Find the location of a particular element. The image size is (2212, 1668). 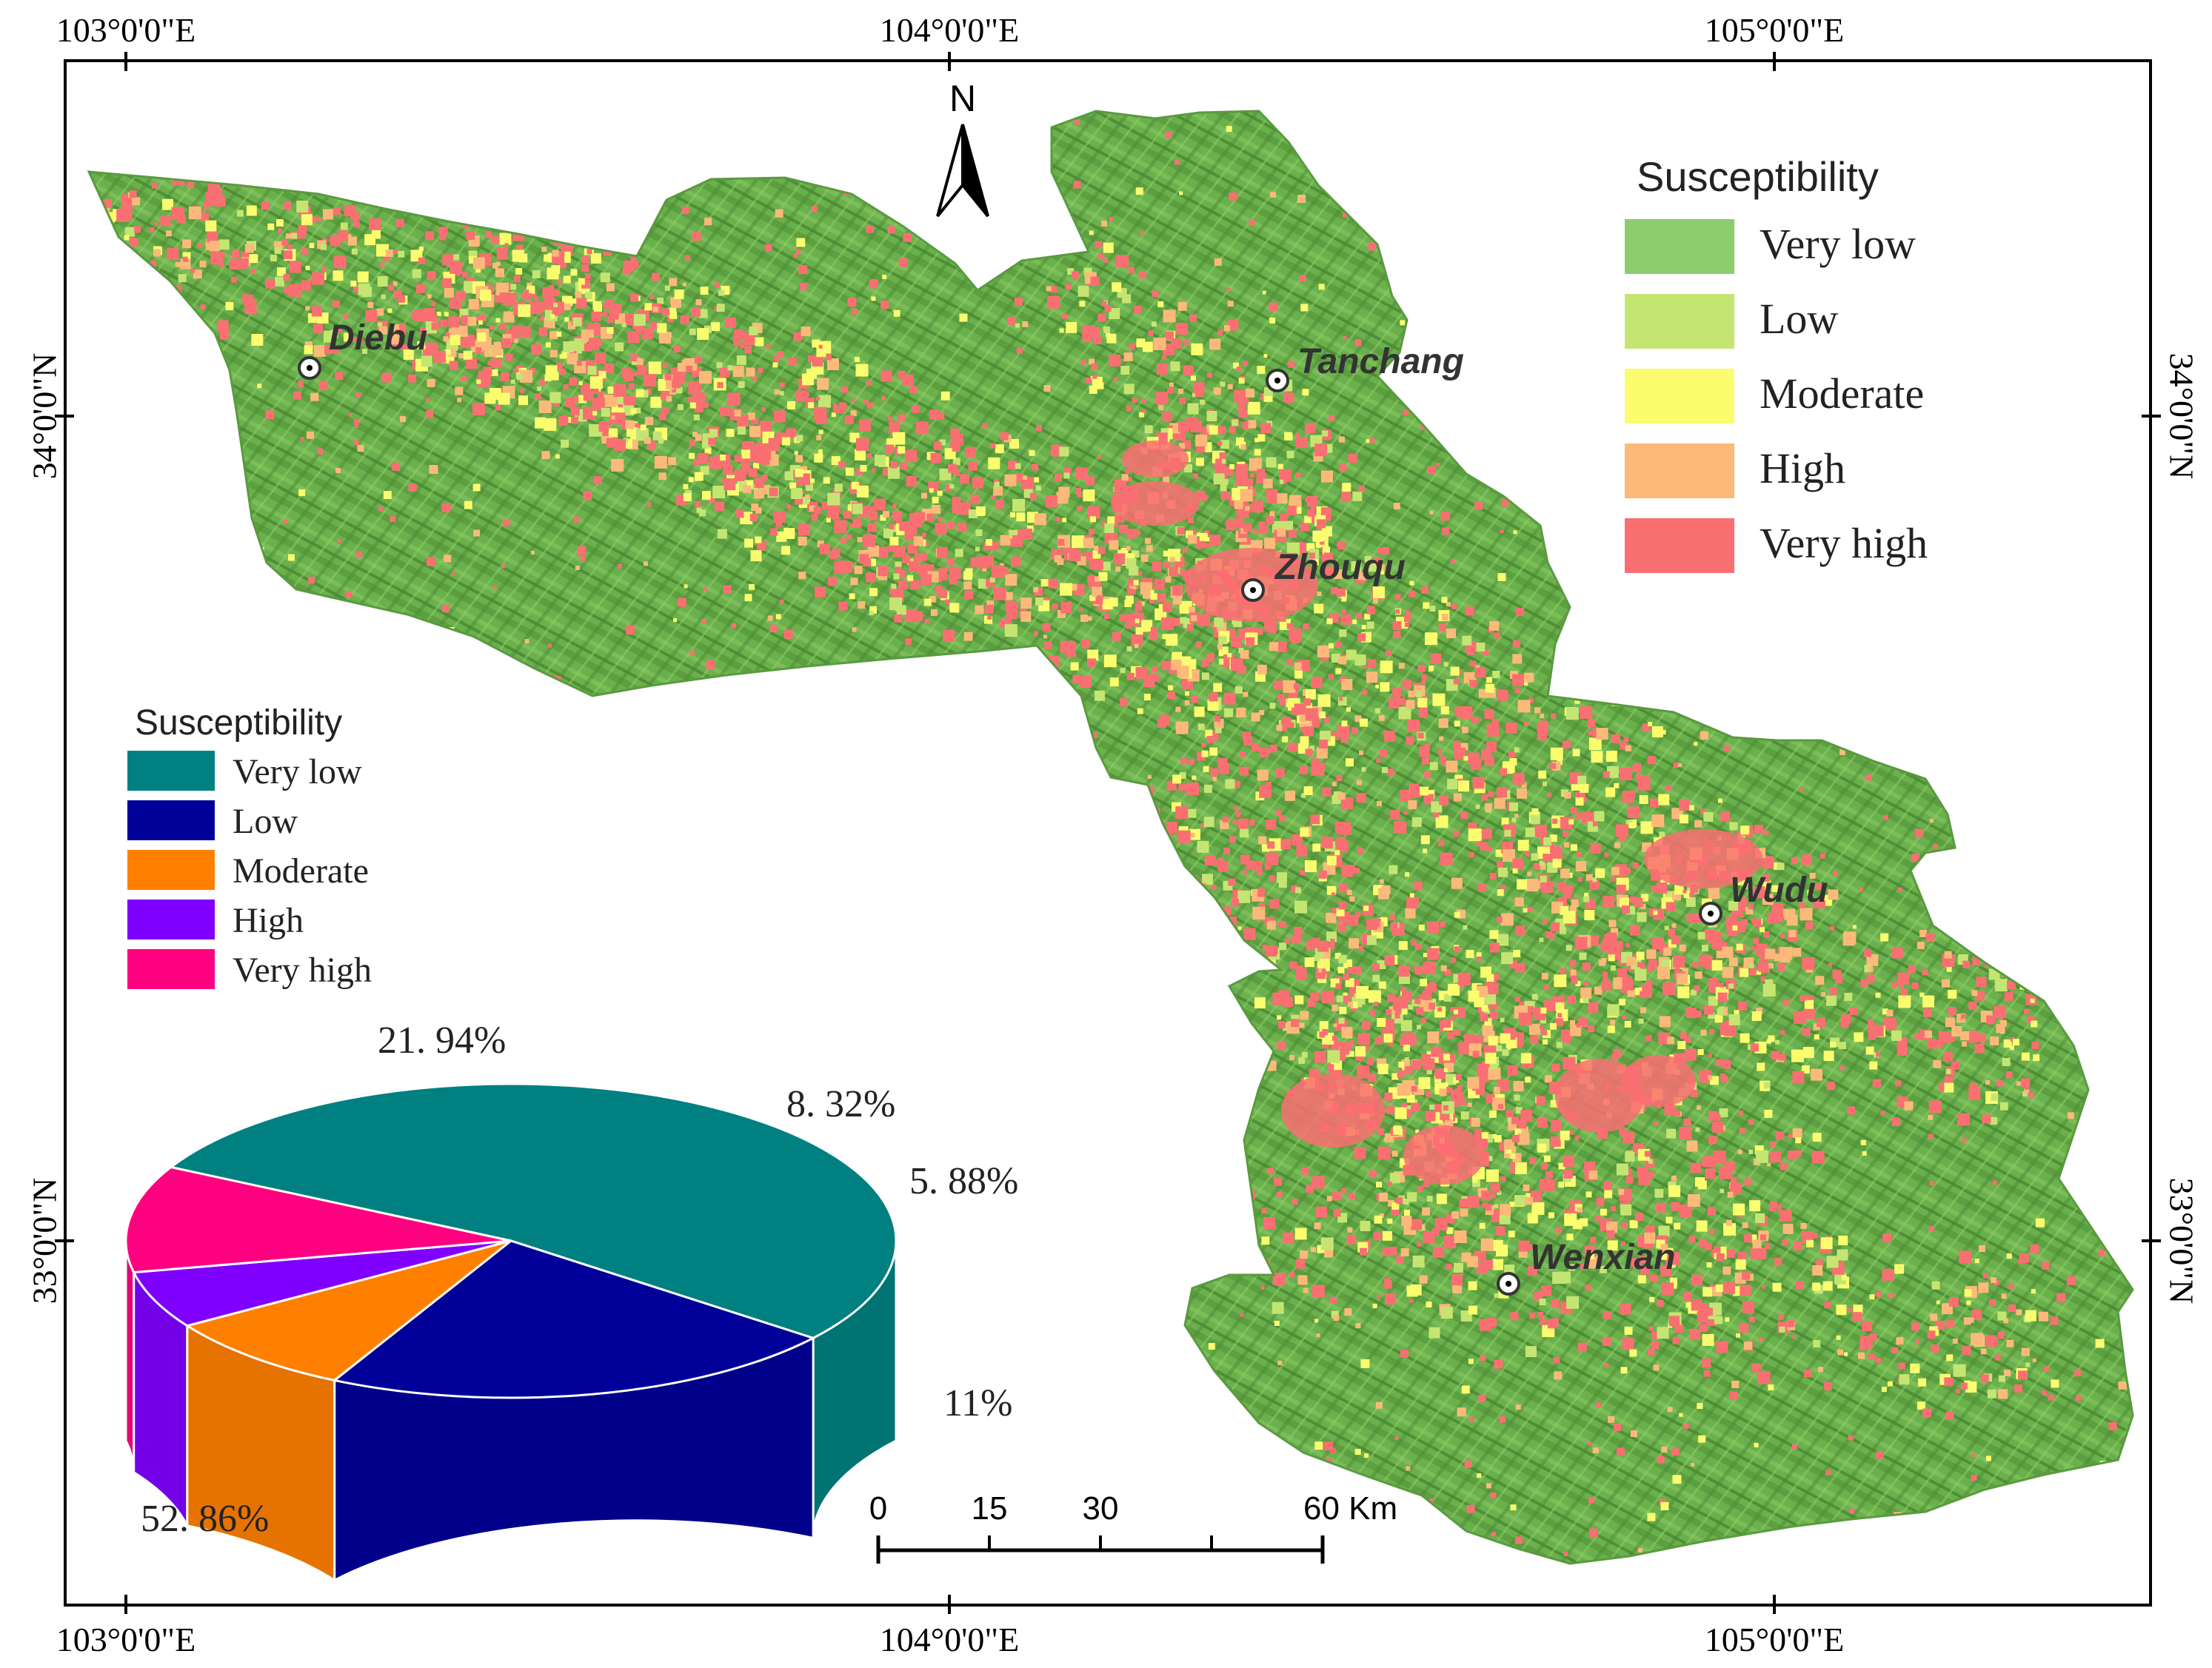

grid-label-bottom-104: 104°0'0"E is located at coordinates (950, 1640).